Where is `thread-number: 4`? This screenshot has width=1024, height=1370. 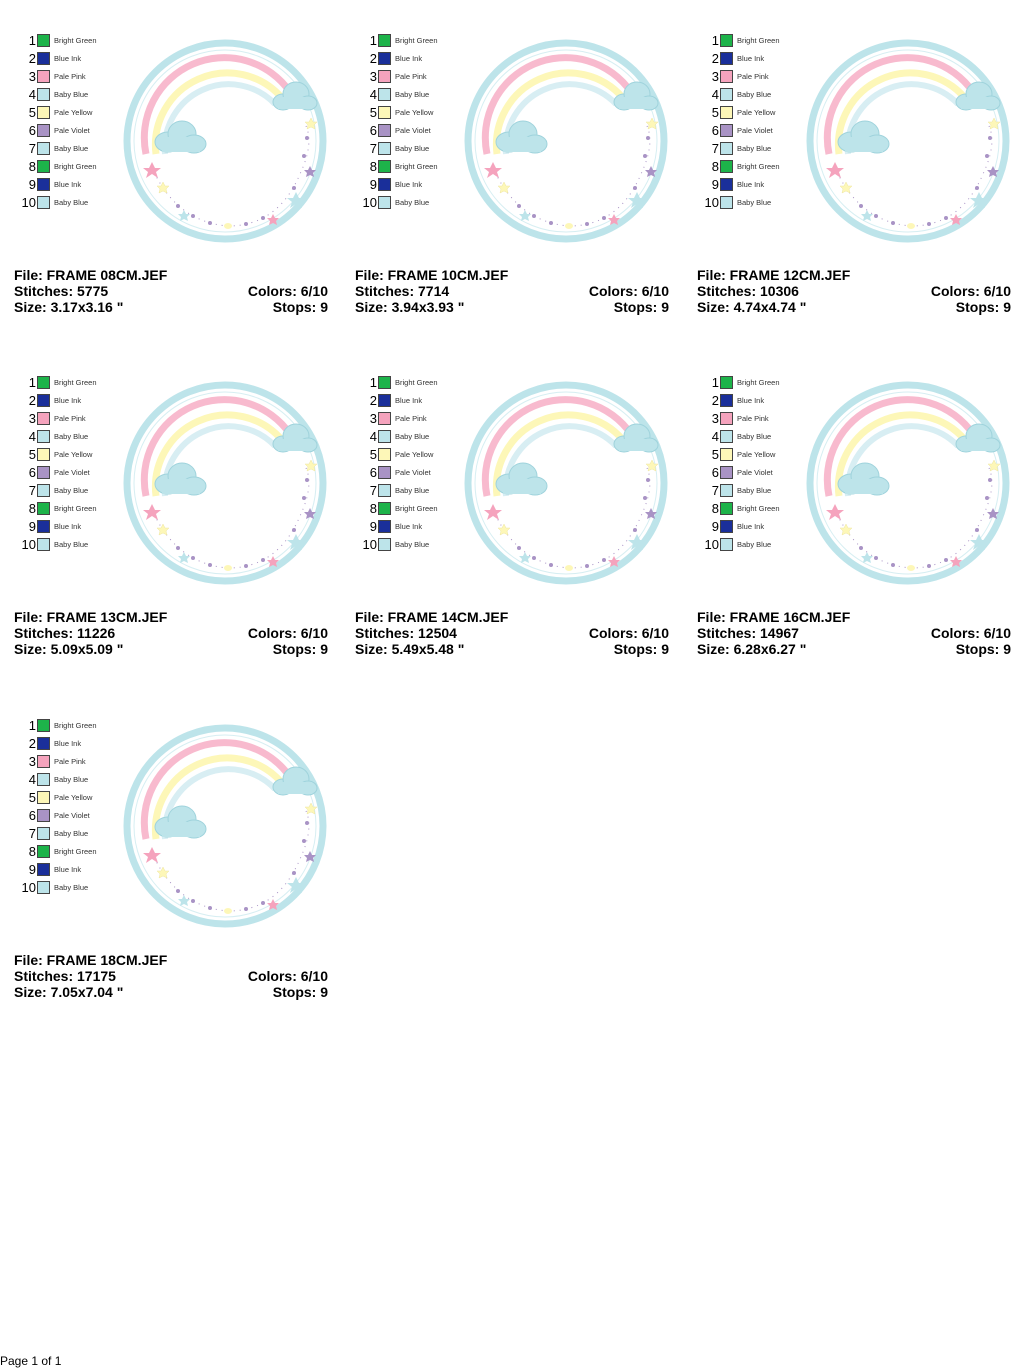 thread-number: 4 is located at coordinates (715, 436).